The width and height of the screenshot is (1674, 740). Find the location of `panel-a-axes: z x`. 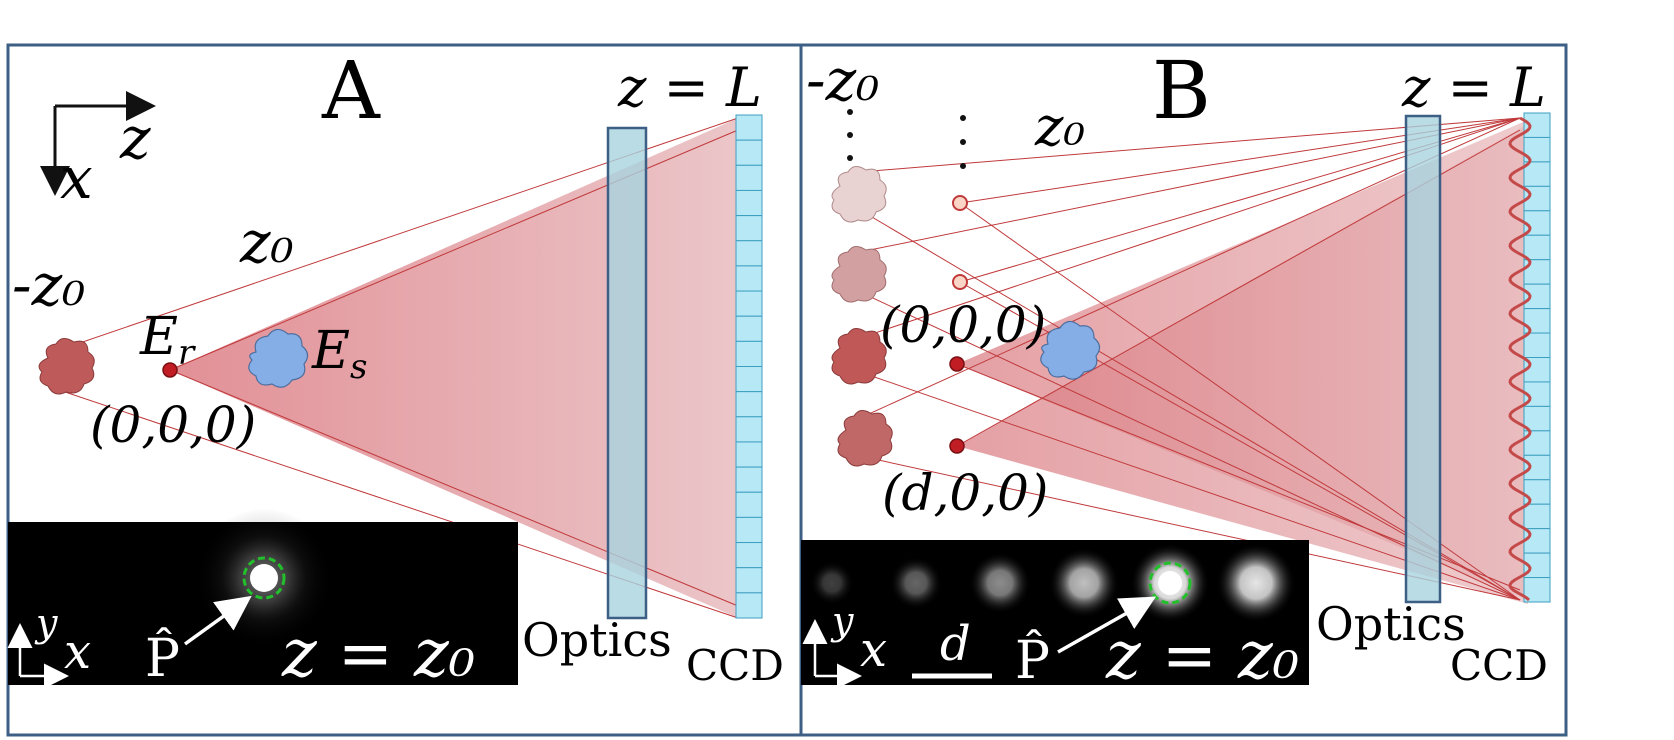

panel-a-axes: z x is located at coordinates (98, 151).